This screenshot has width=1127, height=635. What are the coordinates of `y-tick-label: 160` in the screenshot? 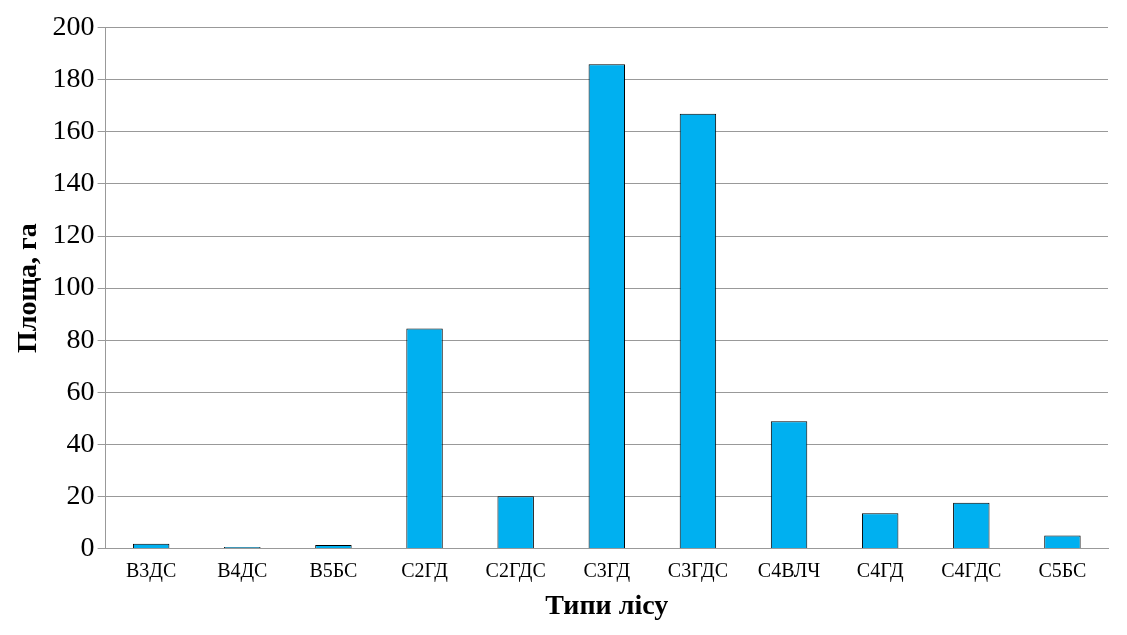 It's located at (73, 130).